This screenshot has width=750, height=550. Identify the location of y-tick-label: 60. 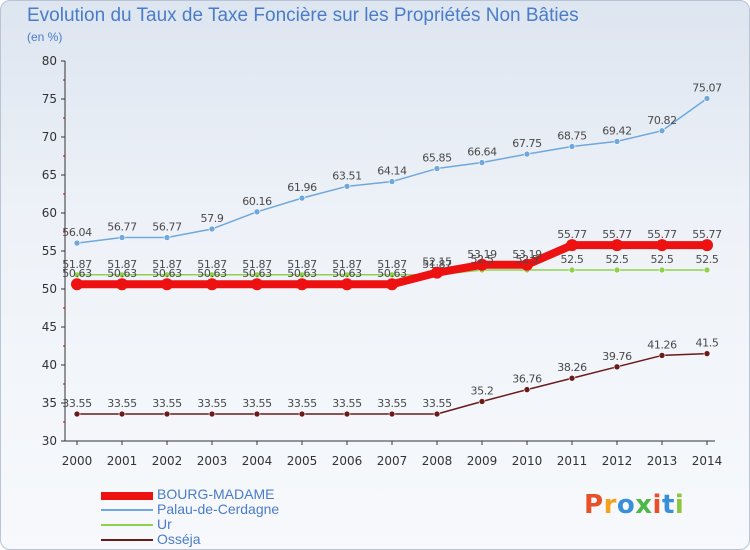
(49, 213).